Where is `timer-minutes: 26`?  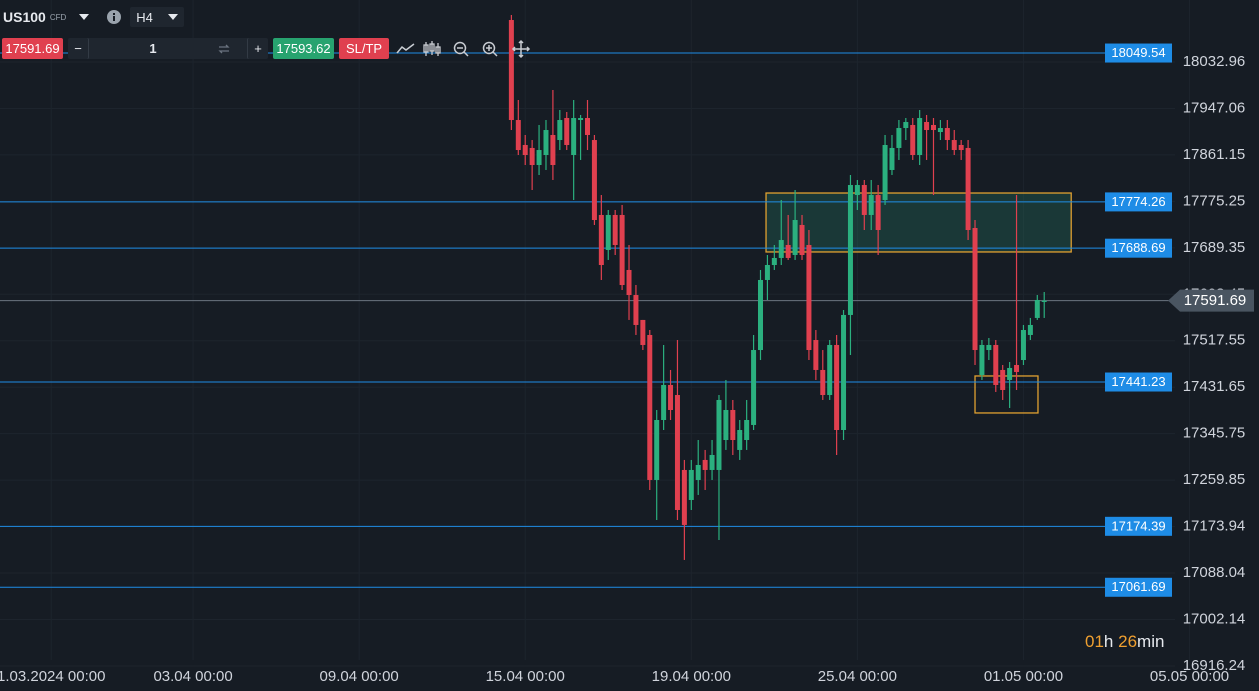
timer-minutes: 26 is located at coordinates (1128, 641).